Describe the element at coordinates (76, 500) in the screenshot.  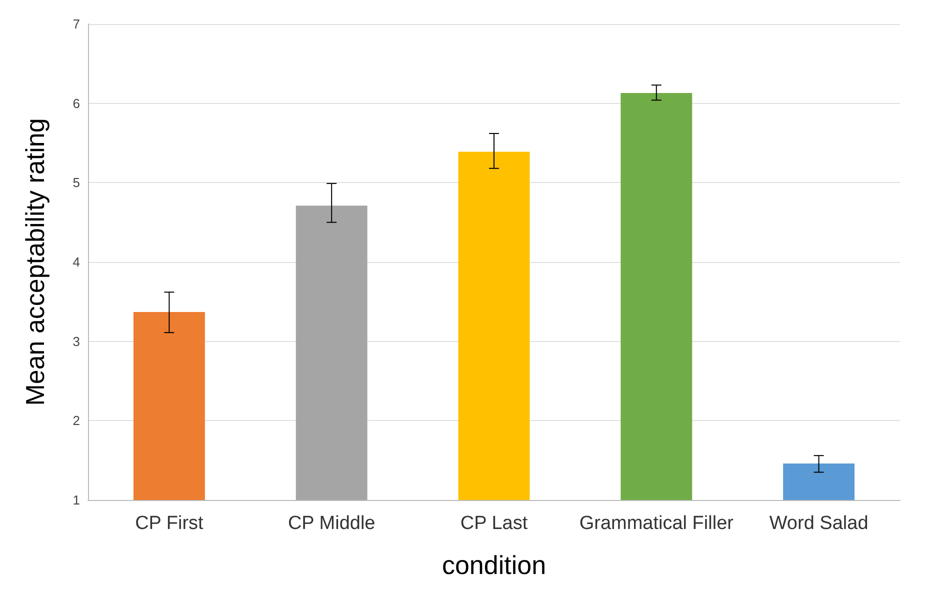
I see `y-tick-label: 1` at that location.